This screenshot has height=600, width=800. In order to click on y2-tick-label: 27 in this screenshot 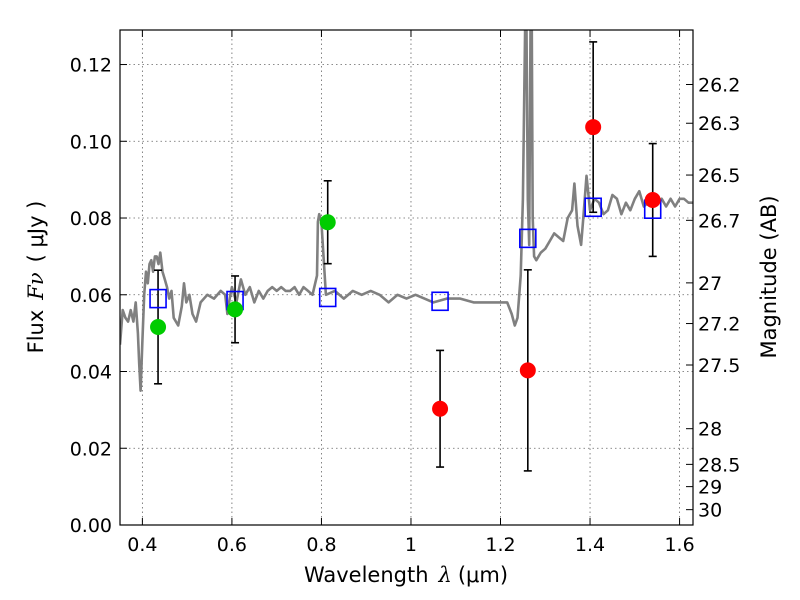, I will do `click(710, 284)`.